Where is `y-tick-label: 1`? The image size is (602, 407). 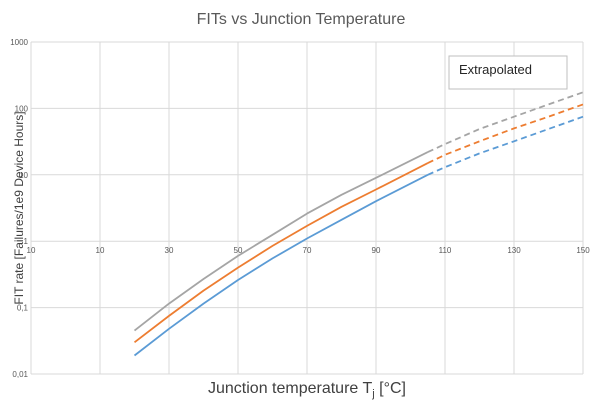
y-tick-label: 1 is located at coordinates (26, 241).